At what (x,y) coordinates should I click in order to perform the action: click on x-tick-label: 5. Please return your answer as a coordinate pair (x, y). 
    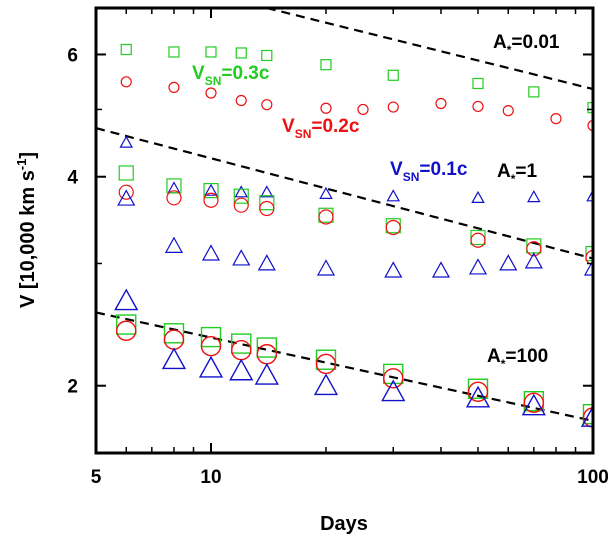
    Looking at the image, I should click on (96, 477).